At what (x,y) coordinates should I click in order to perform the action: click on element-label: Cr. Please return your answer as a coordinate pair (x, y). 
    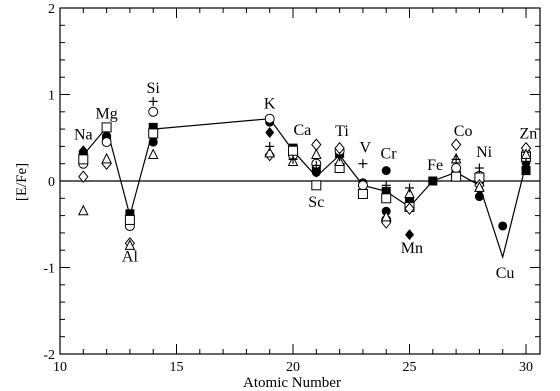
    Looking at the image, I should click on (389, 154).